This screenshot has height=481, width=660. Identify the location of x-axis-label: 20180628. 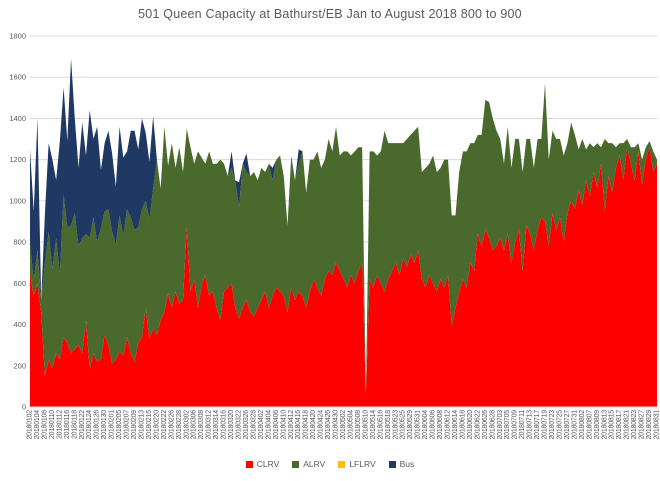
(492, 425).